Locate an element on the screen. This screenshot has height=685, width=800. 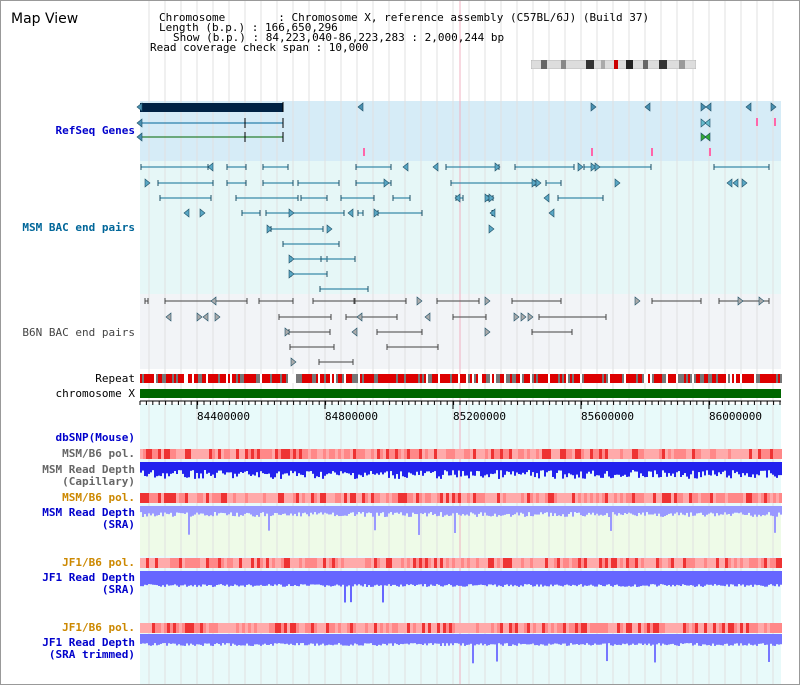
track-label-msm-read-depth-sra: MSM Read Depth (SRA) is located at coordinates (88, 518).